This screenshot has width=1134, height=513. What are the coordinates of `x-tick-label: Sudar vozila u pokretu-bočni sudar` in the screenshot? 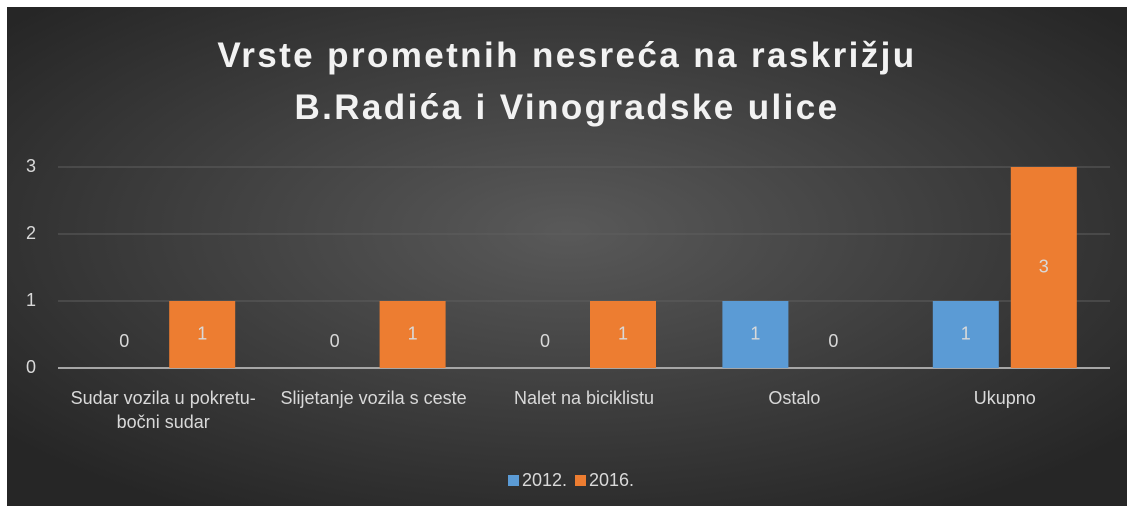 It's located at (163, 410).